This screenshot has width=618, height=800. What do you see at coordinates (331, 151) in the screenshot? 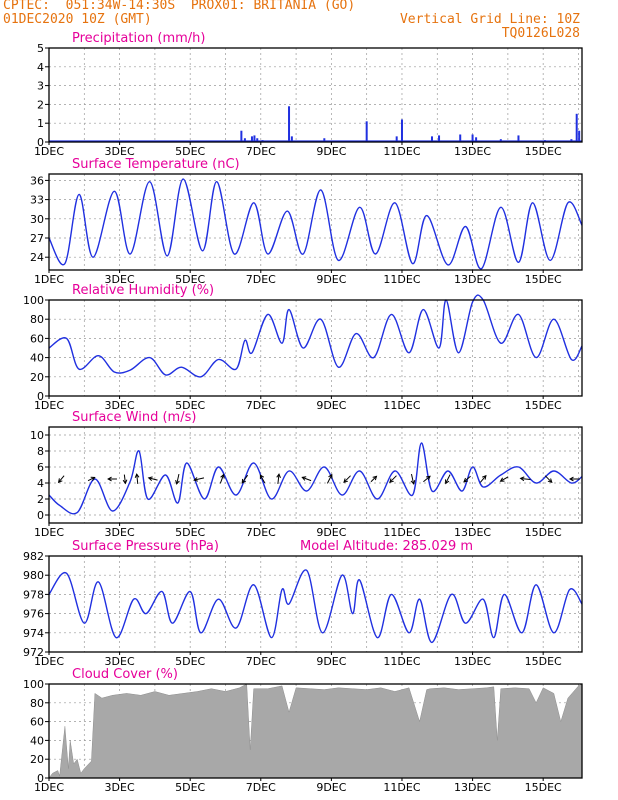
I see `precipitation-xtick-label: 9DEC` at bounding box center [331, 151].